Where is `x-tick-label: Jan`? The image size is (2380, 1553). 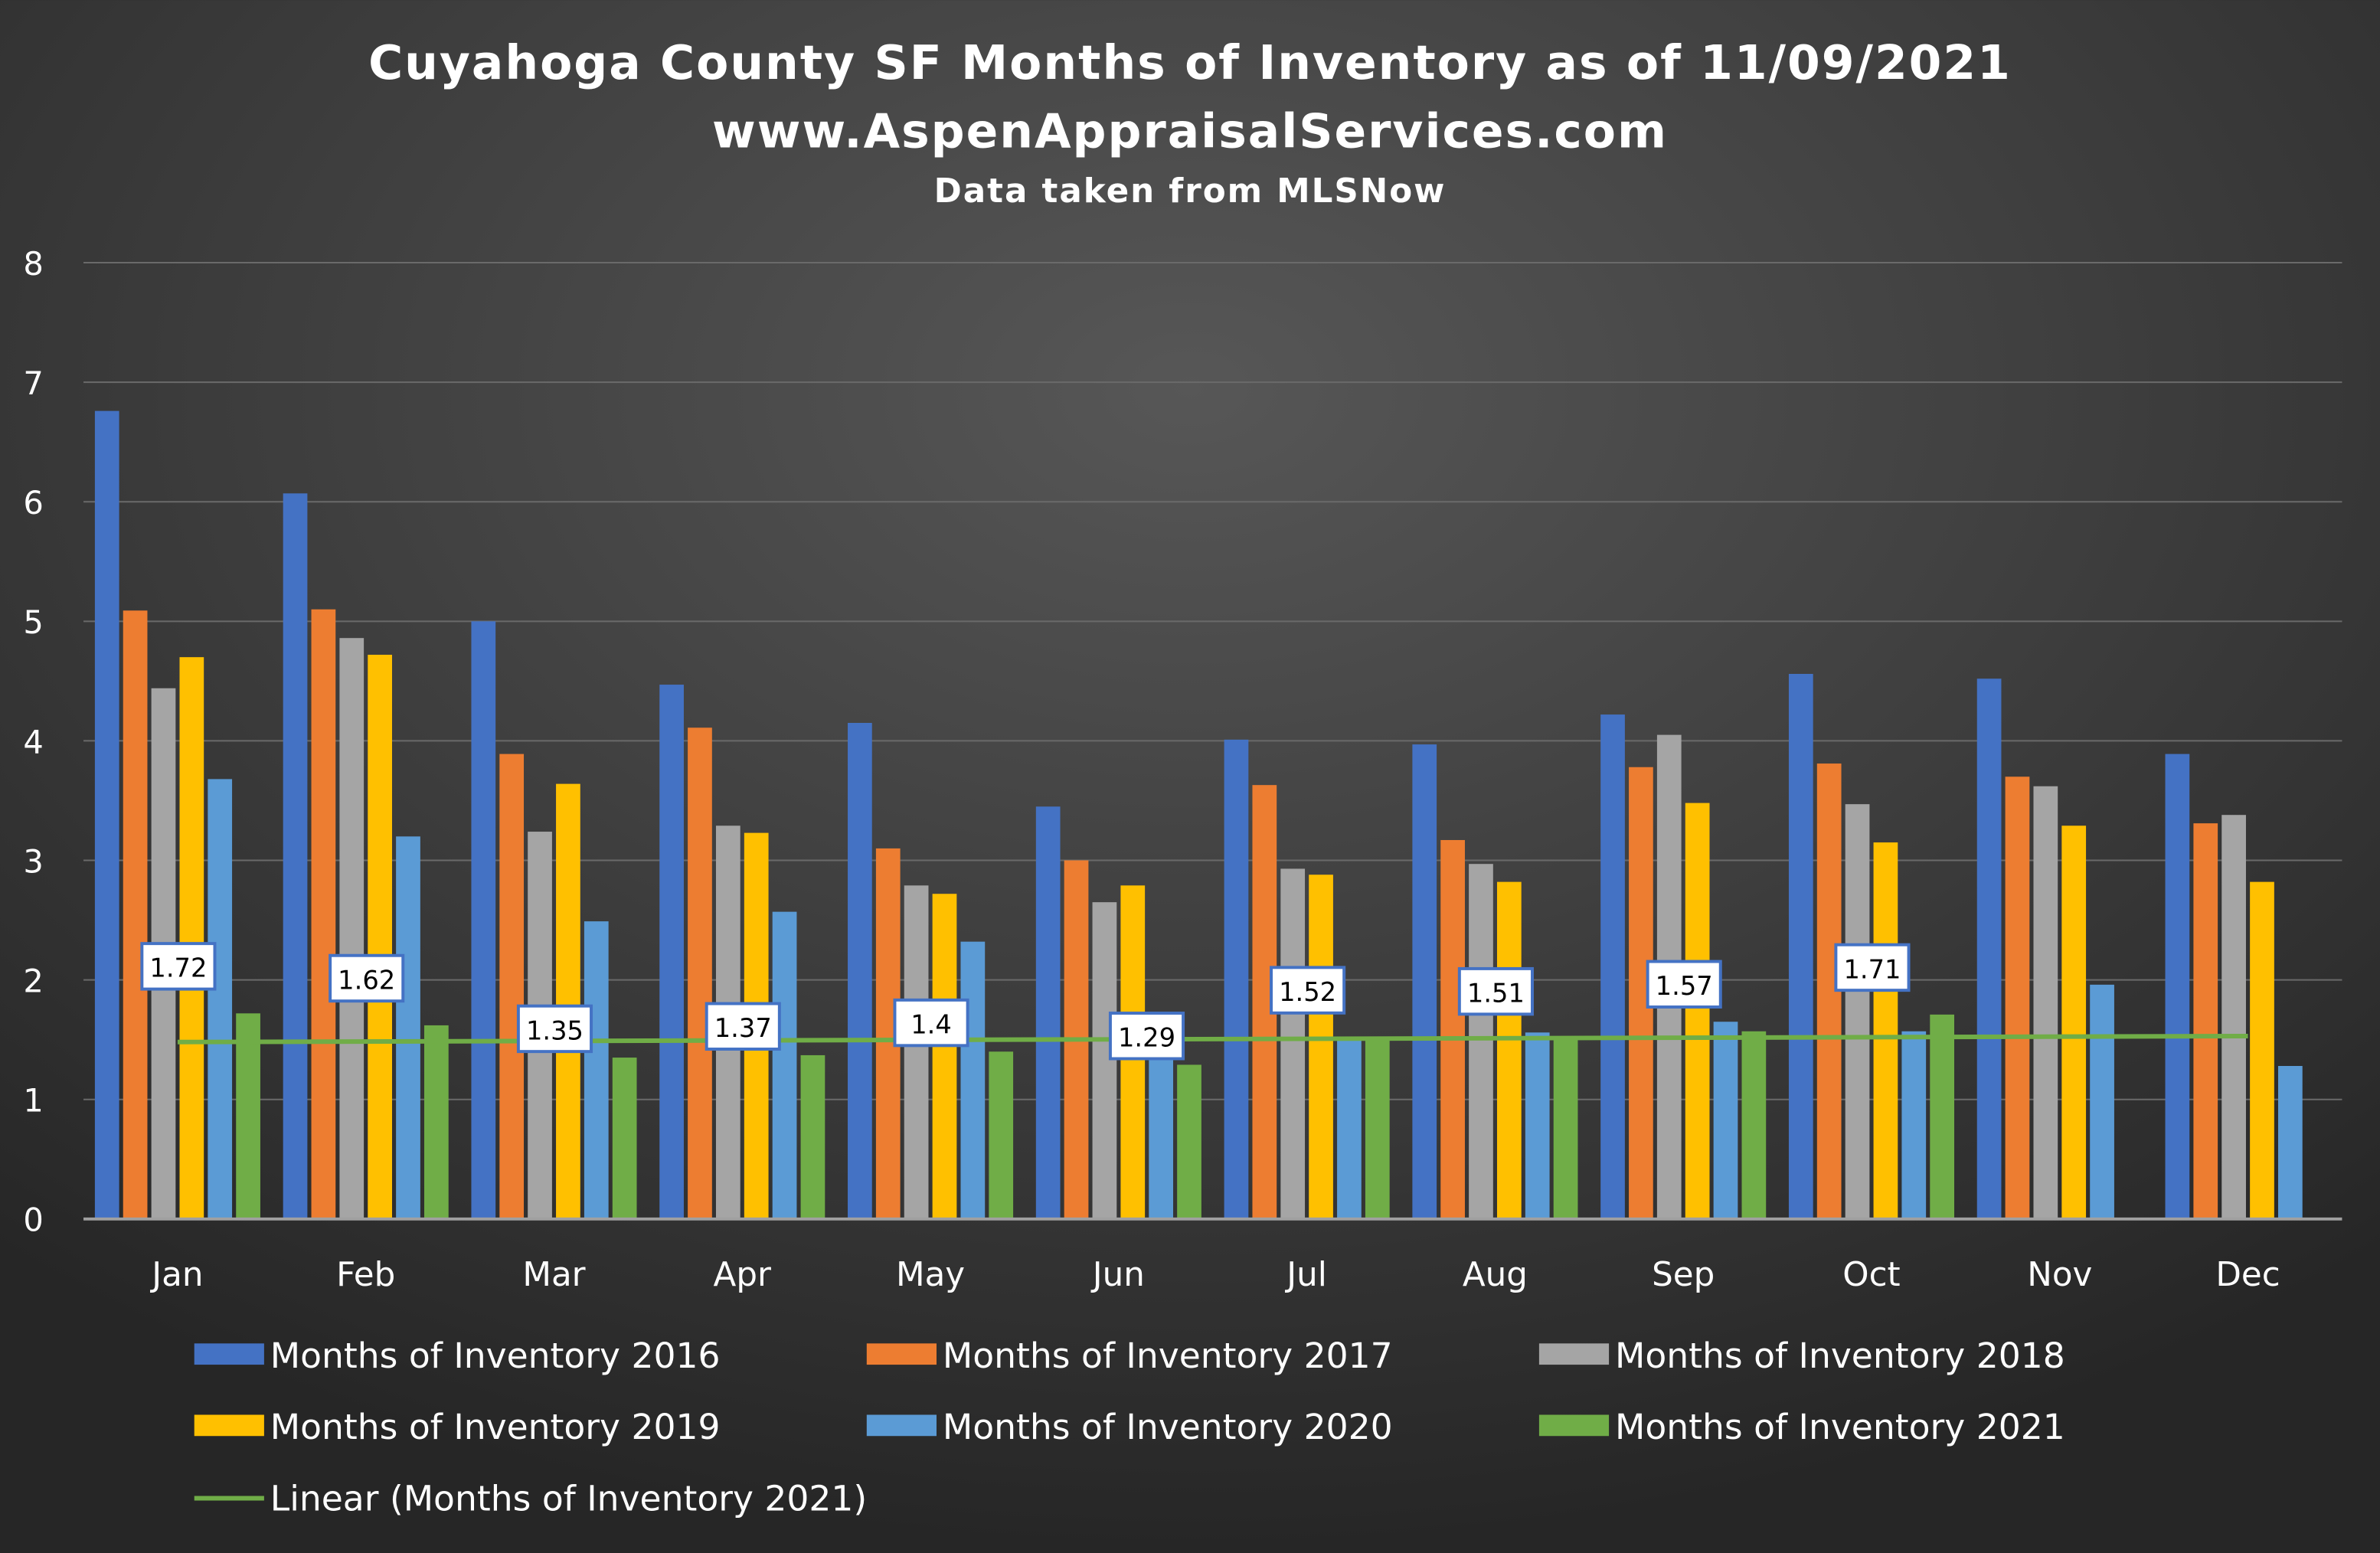 x-tick-label: Jan is located at coordinates (176, 1275).